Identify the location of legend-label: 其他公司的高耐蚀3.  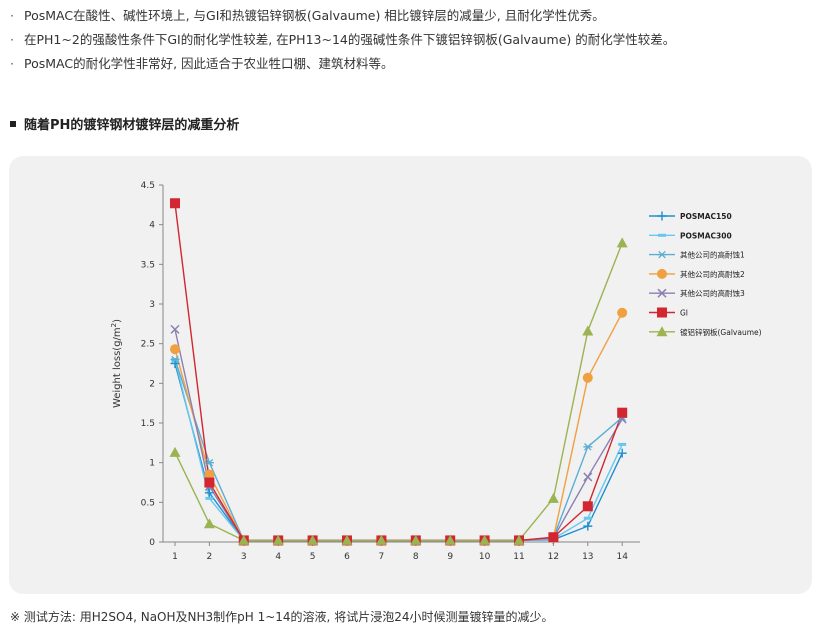
(712, 293).